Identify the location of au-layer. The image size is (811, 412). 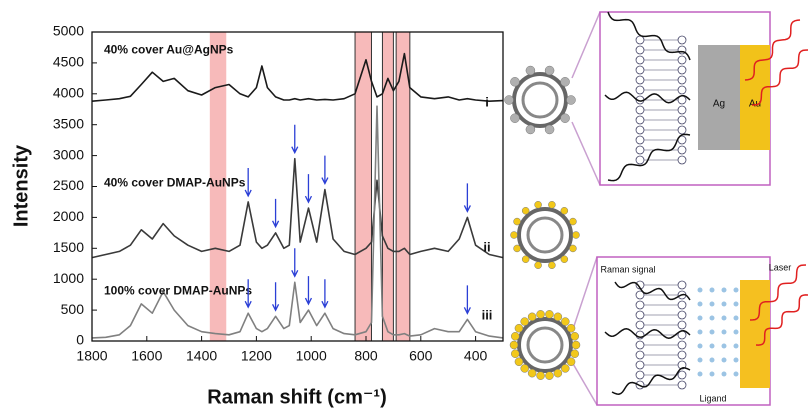
(755, 97).